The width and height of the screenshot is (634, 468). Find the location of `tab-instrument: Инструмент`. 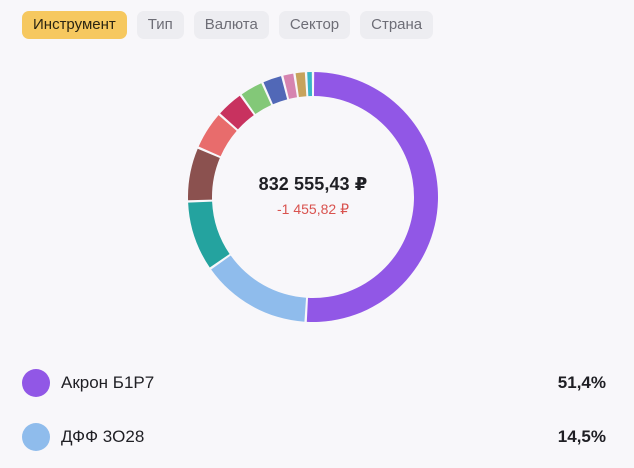

tab-instrument: Инструмент is located at coordinates (74, 25).